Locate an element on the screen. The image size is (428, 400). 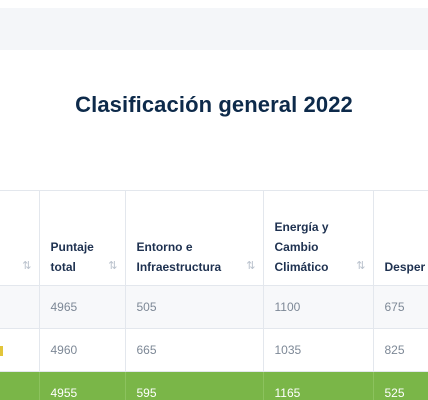
table-cell: 525 is located at coordinates (400, 385).